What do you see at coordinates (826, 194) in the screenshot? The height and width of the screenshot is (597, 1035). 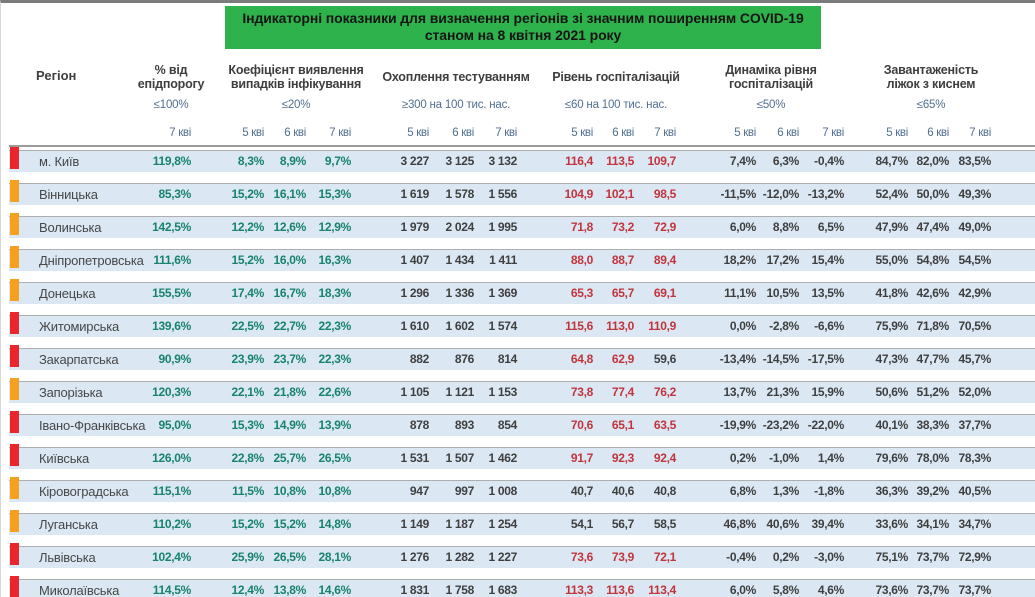 I see `hospitalization-dynamics-value: -13,2%` at bounding box center [826, 194].